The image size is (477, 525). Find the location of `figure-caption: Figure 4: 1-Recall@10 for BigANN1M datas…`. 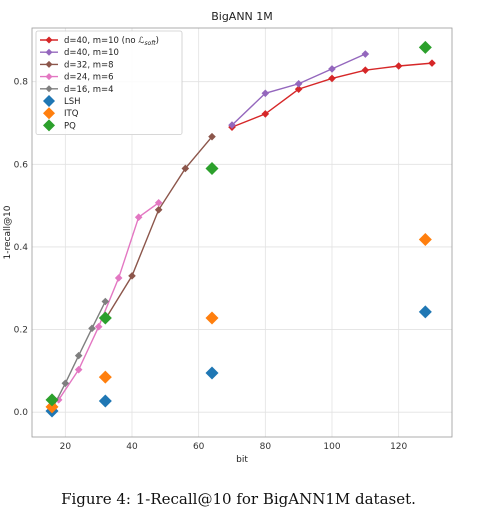

figure-caption: Figure 4: 1-Recall@10 for BigANN1M datas… is located at coordinates (238, 499).